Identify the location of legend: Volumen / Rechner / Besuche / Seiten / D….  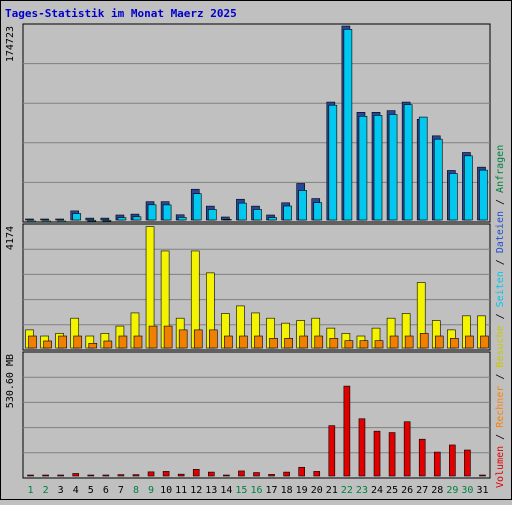
(500, 316).